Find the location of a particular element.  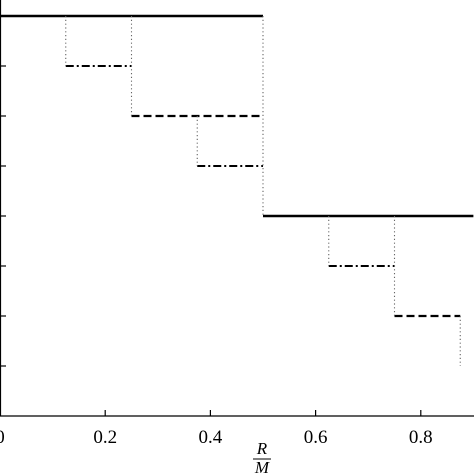

x-label-numerator: R is located at coordinates (262, 448).